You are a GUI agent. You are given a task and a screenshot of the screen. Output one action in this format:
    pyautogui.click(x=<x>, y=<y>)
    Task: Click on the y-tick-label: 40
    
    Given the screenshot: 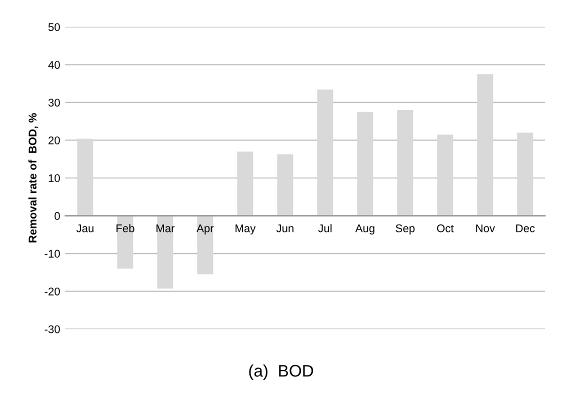 What is the action you would take?
    pyautogui.click(x=54, y=64)
    